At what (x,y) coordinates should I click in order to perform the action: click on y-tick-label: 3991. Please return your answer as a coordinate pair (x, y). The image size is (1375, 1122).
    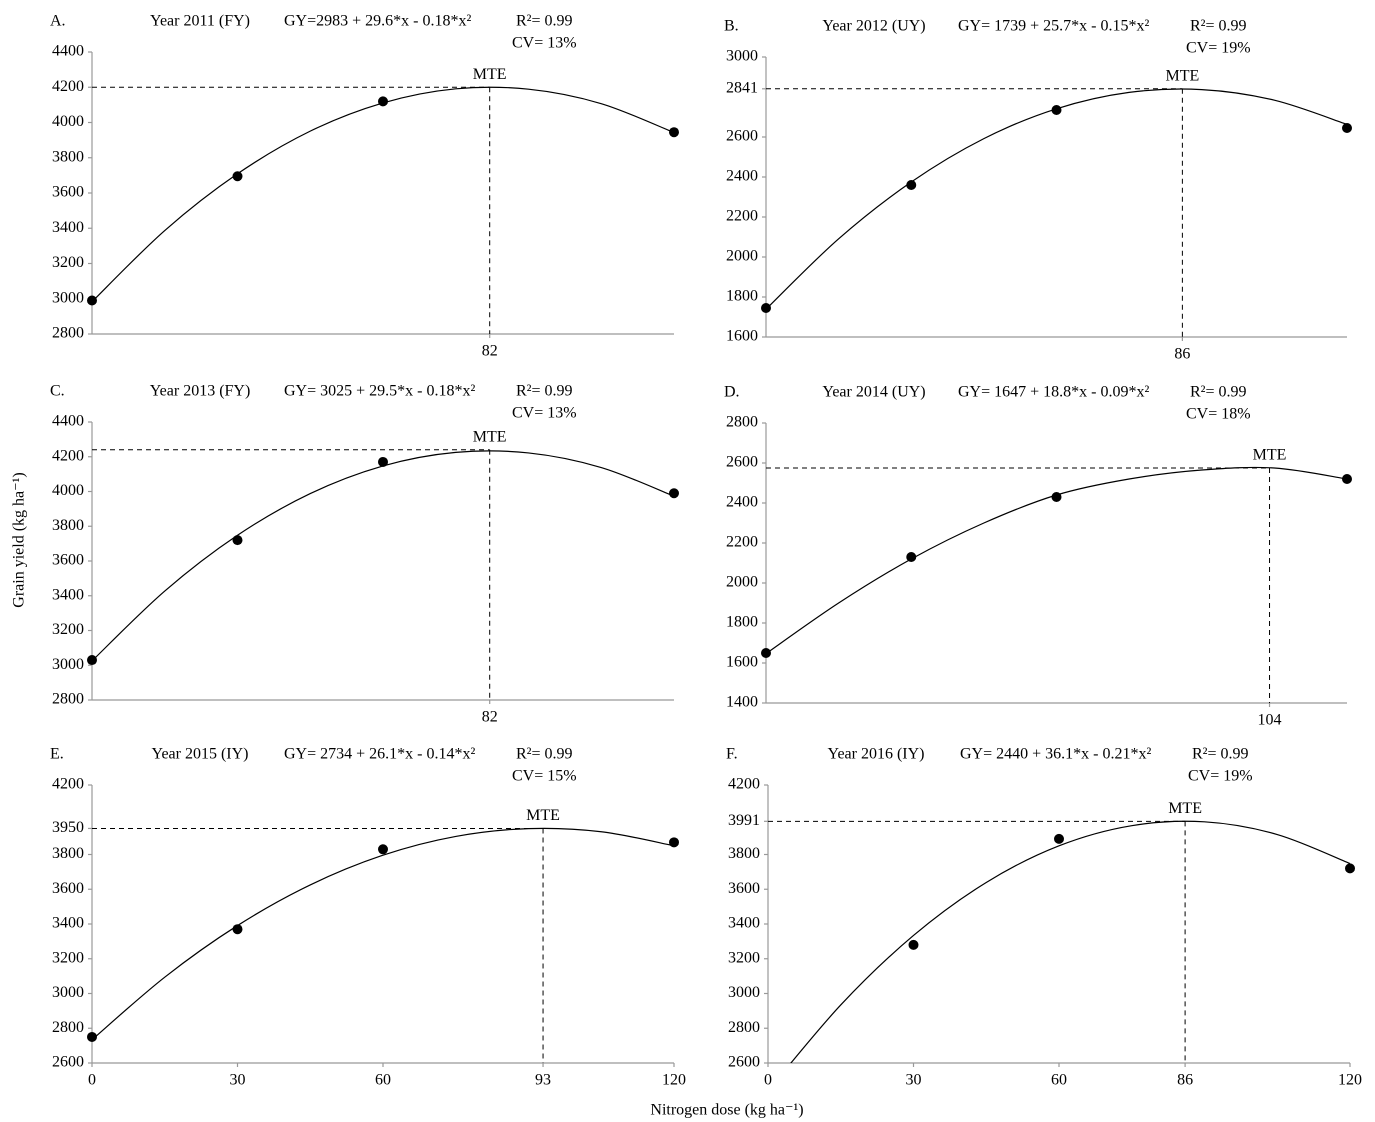
    Looking at the image, I should click on (744, 820).